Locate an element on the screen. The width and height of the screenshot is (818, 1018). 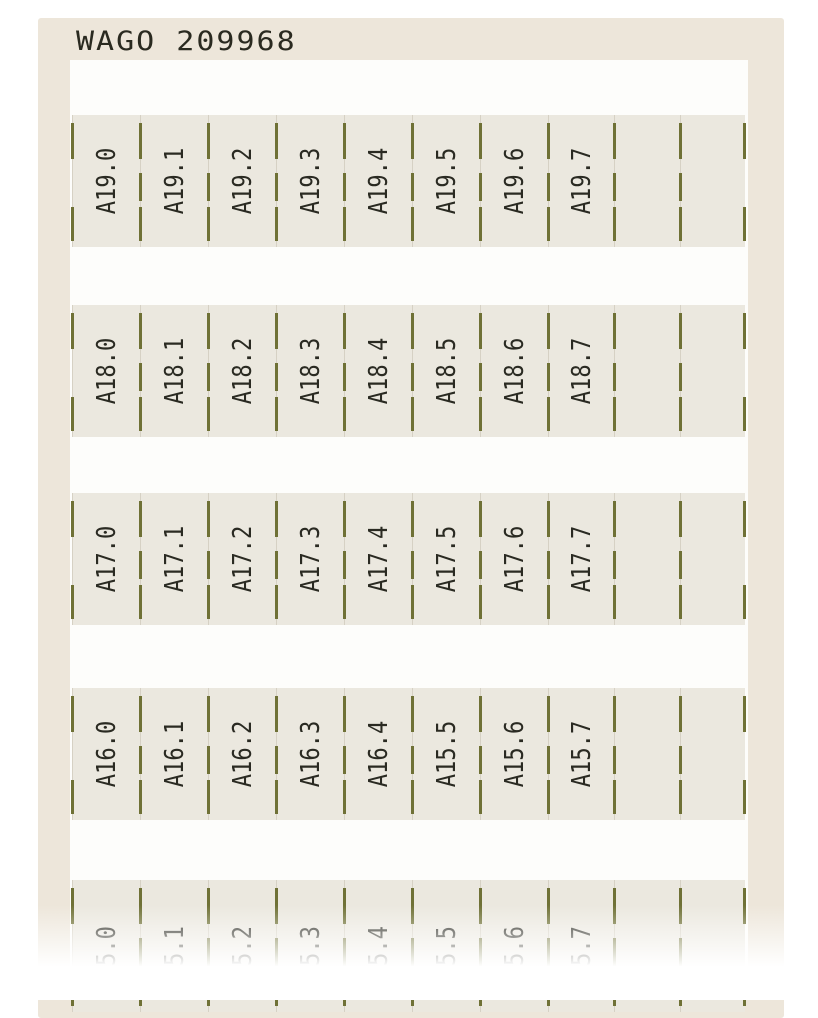
marker-cell: A16.4 is located at coordinates (378, 754).